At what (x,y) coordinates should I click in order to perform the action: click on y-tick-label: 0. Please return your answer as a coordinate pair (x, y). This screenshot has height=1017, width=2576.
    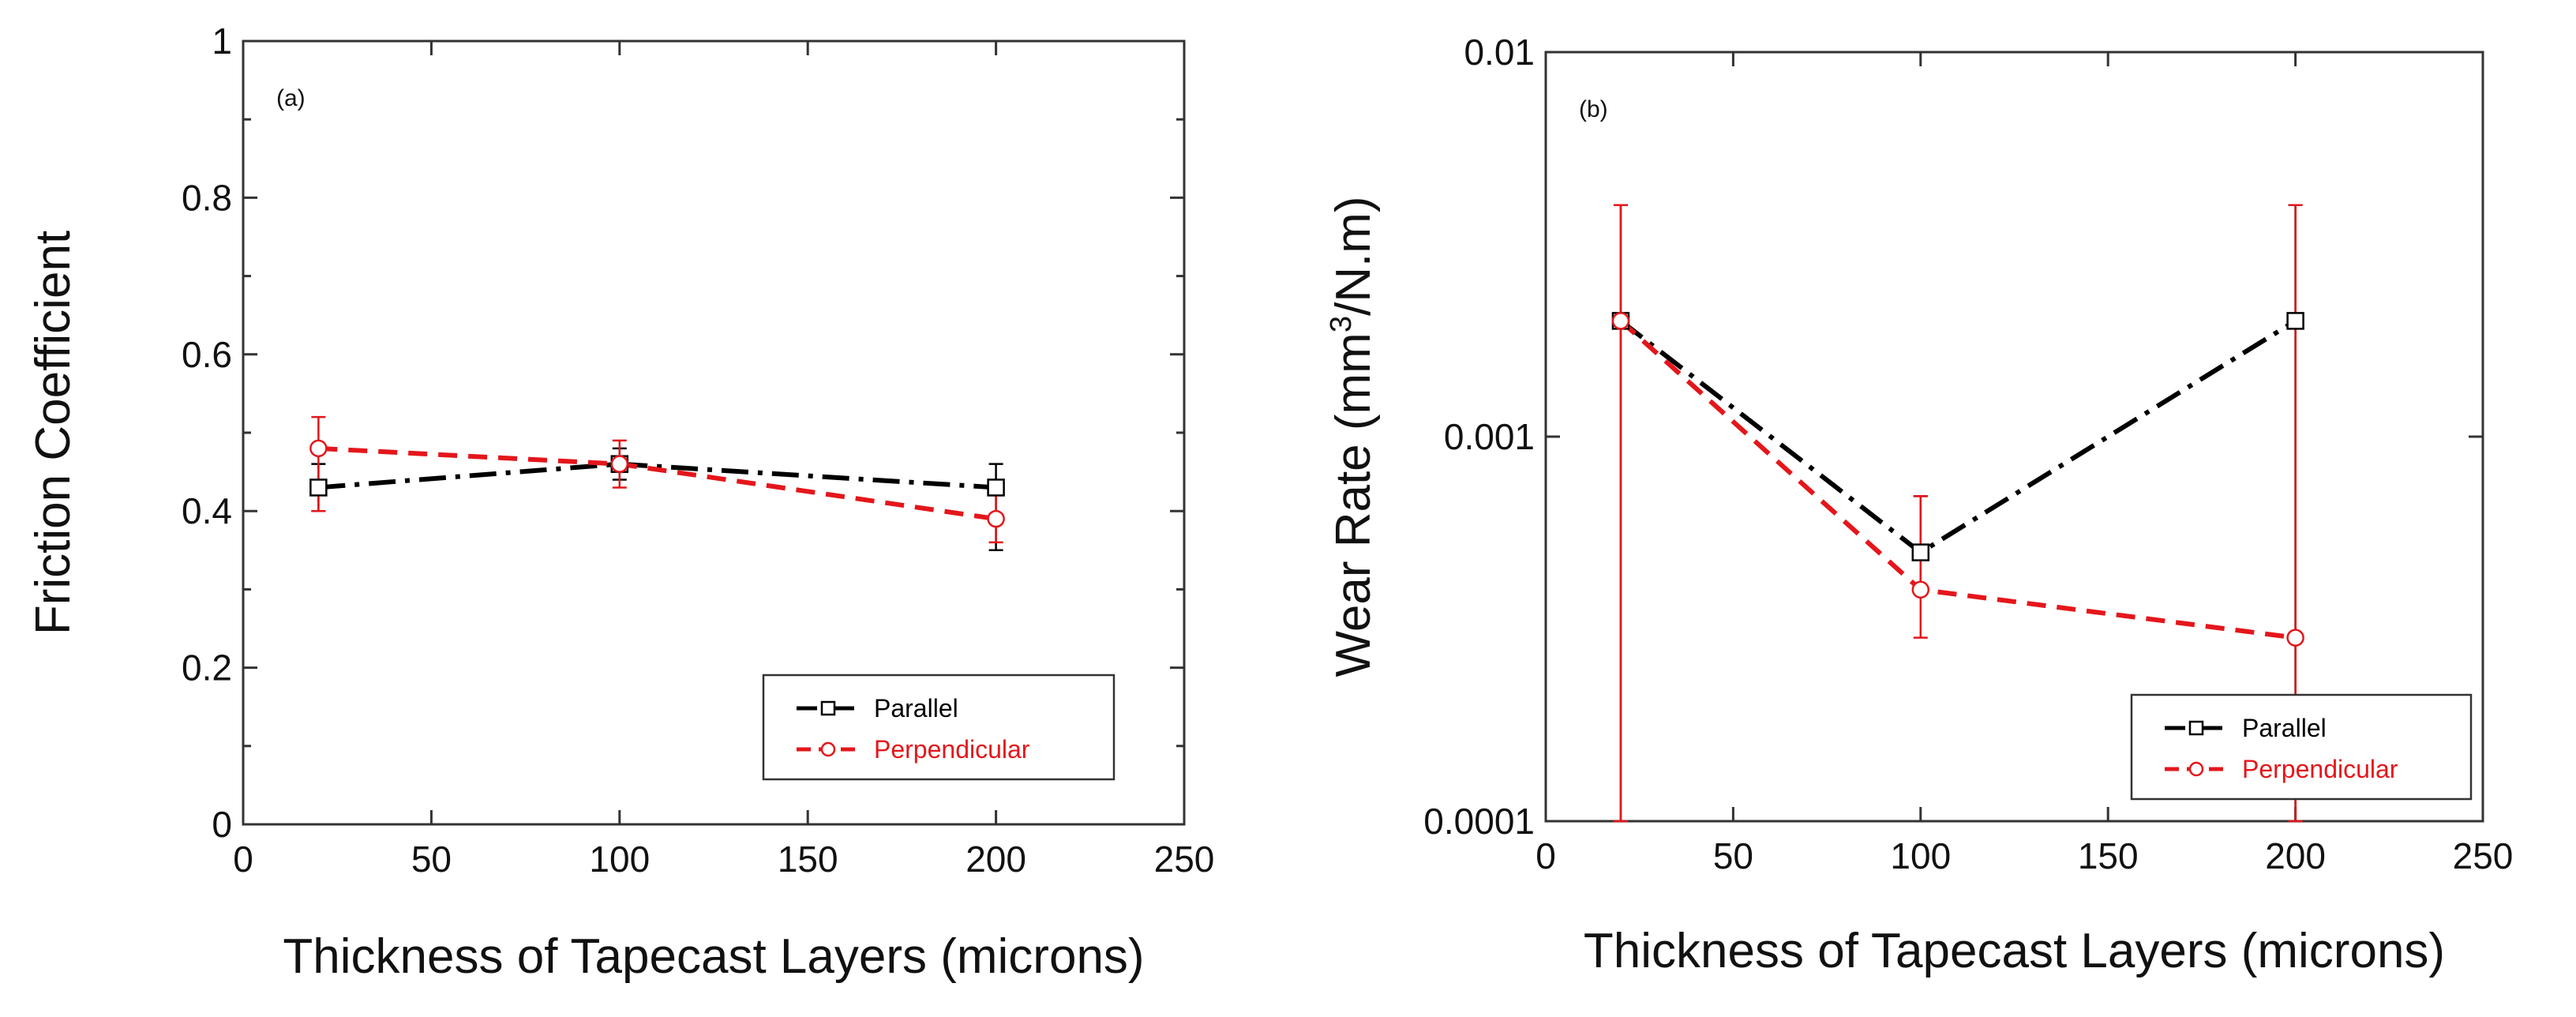
    Looking at the image, I should click on (222, 824).